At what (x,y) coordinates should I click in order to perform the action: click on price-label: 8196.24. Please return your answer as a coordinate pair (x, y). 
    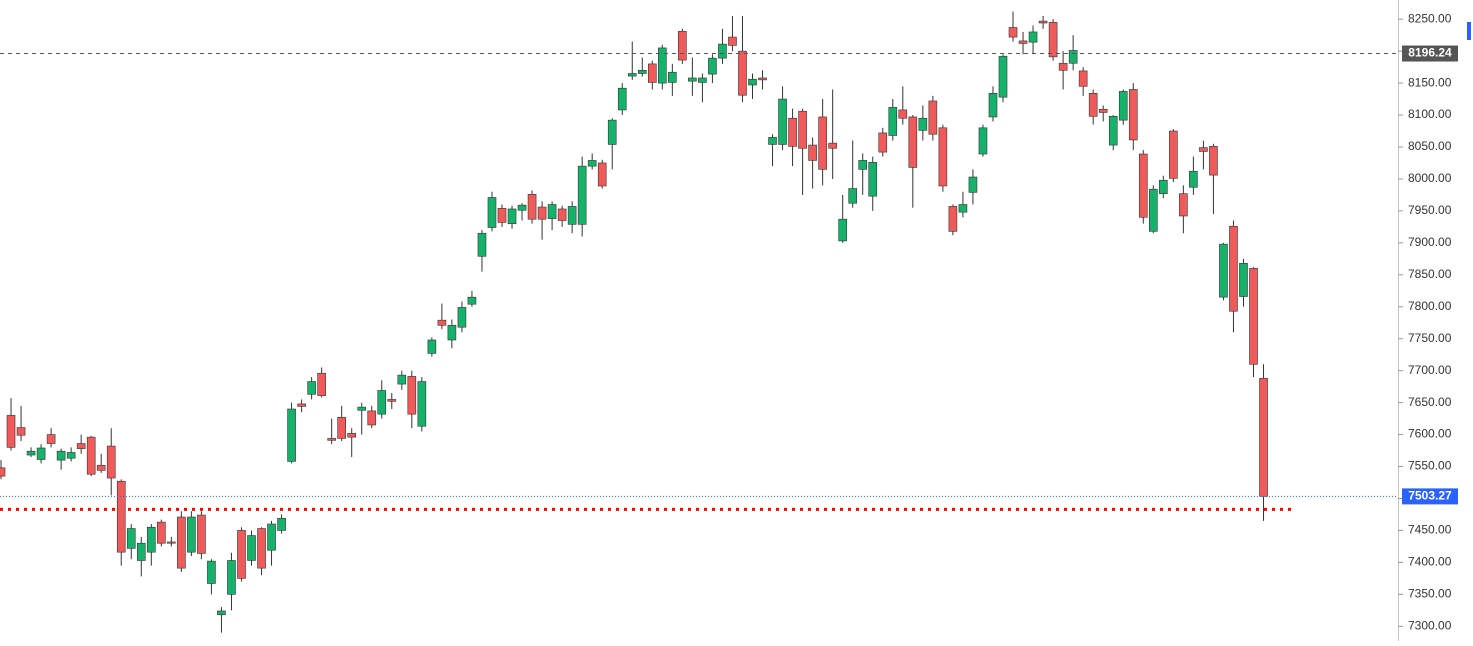
    Looking at the image, I should click on (1430, 53).